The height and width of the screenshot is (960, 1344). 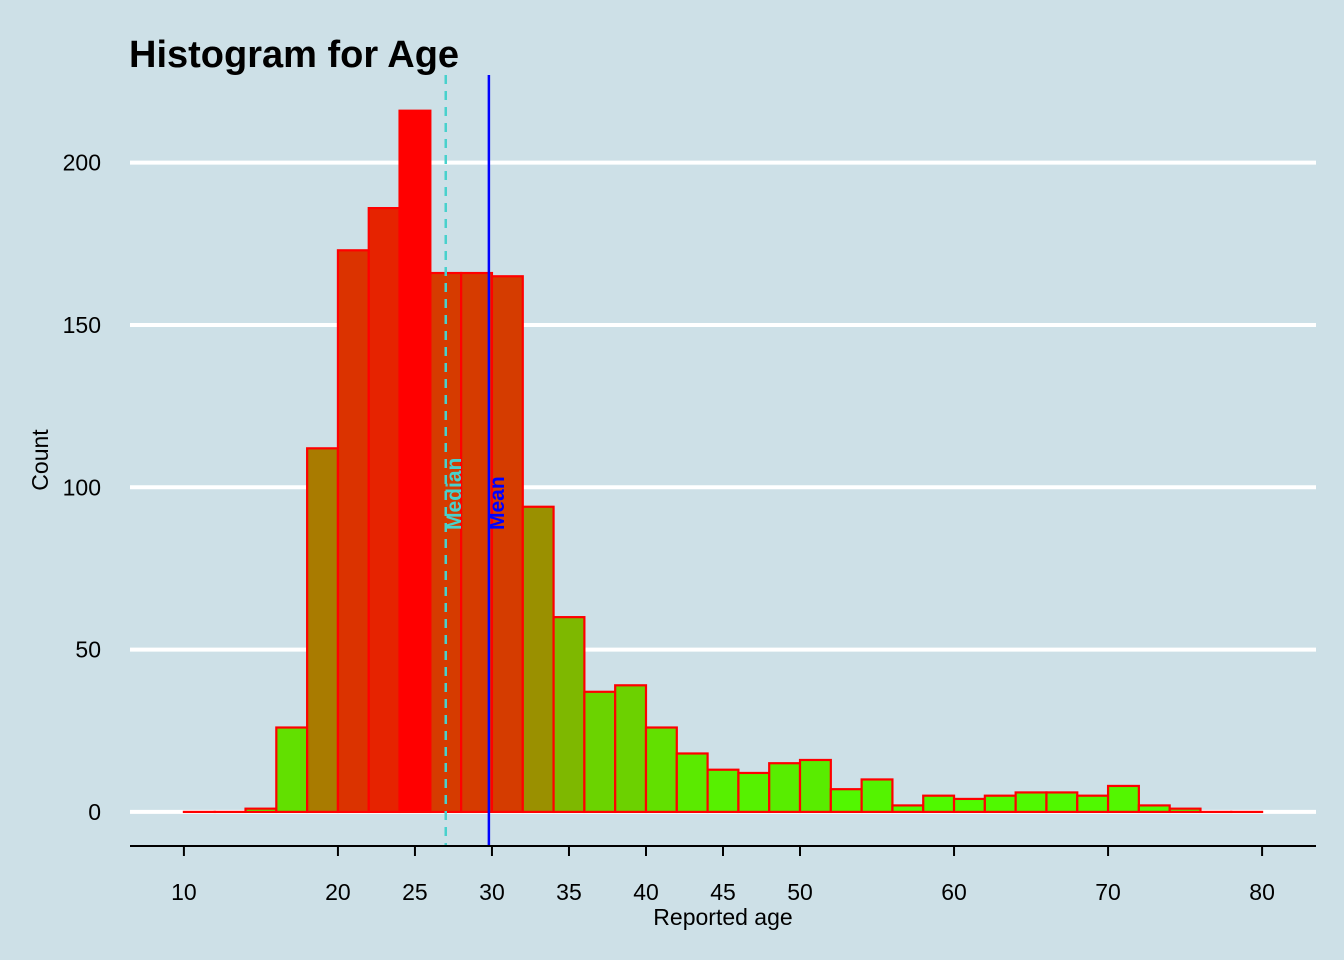 I want to click on y-axis-title: Count, so click(x=40, y=460).